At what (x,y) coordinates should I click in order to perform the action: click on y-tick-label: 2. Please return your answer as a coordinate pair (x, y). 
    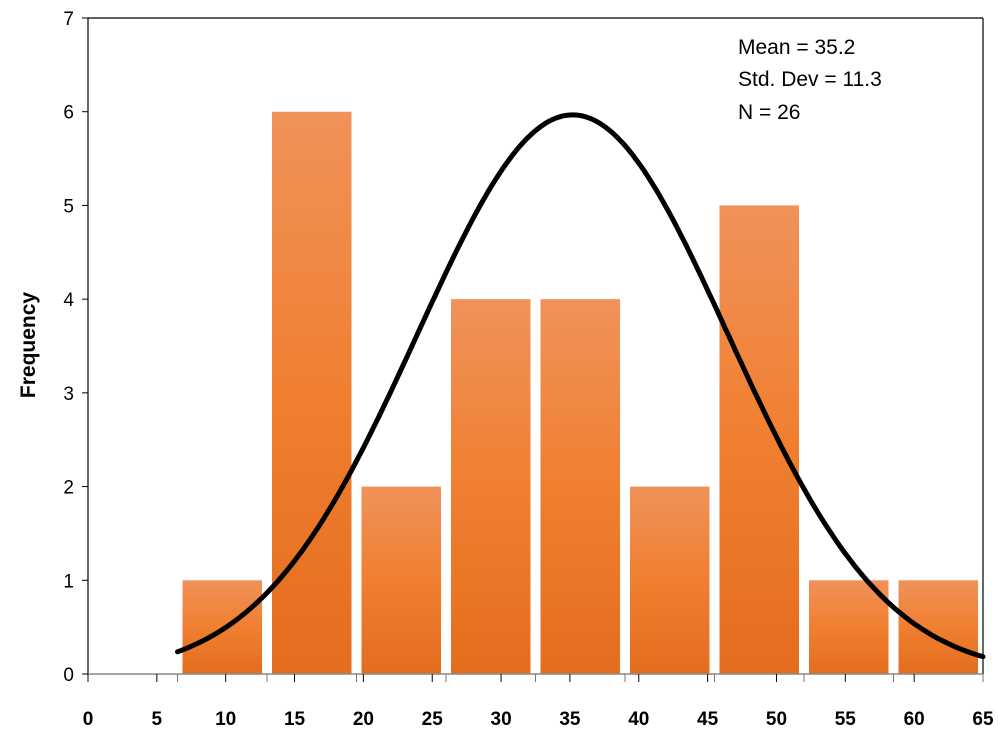
    Looking at the image, I should click on (68, 488).